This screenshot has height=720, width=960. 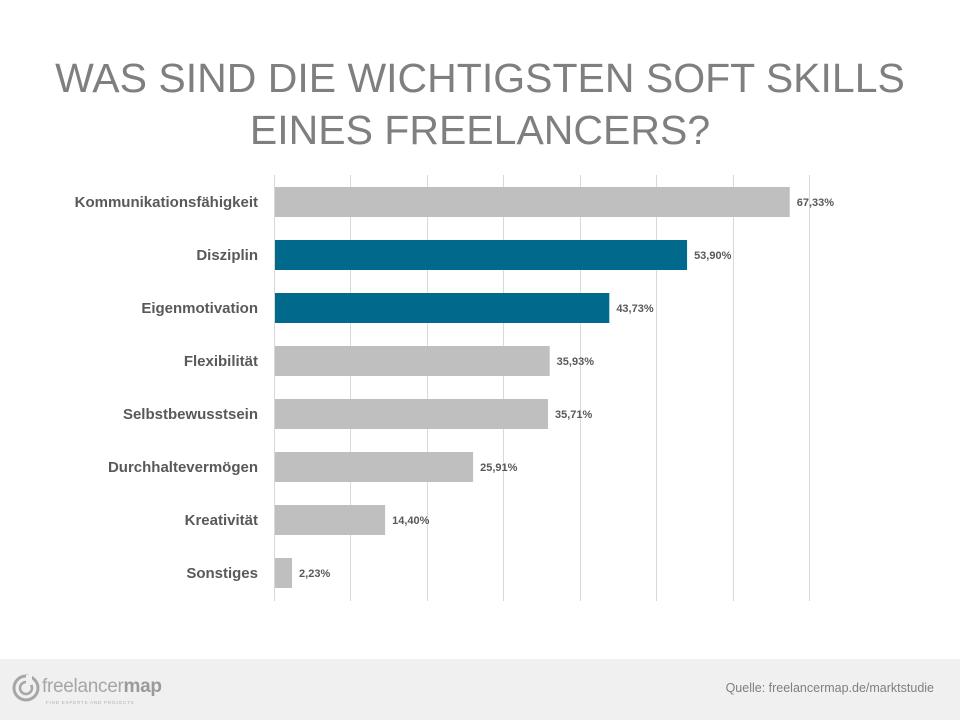 I want to click on value-label: 43,73%, so click(x=635, y=309).